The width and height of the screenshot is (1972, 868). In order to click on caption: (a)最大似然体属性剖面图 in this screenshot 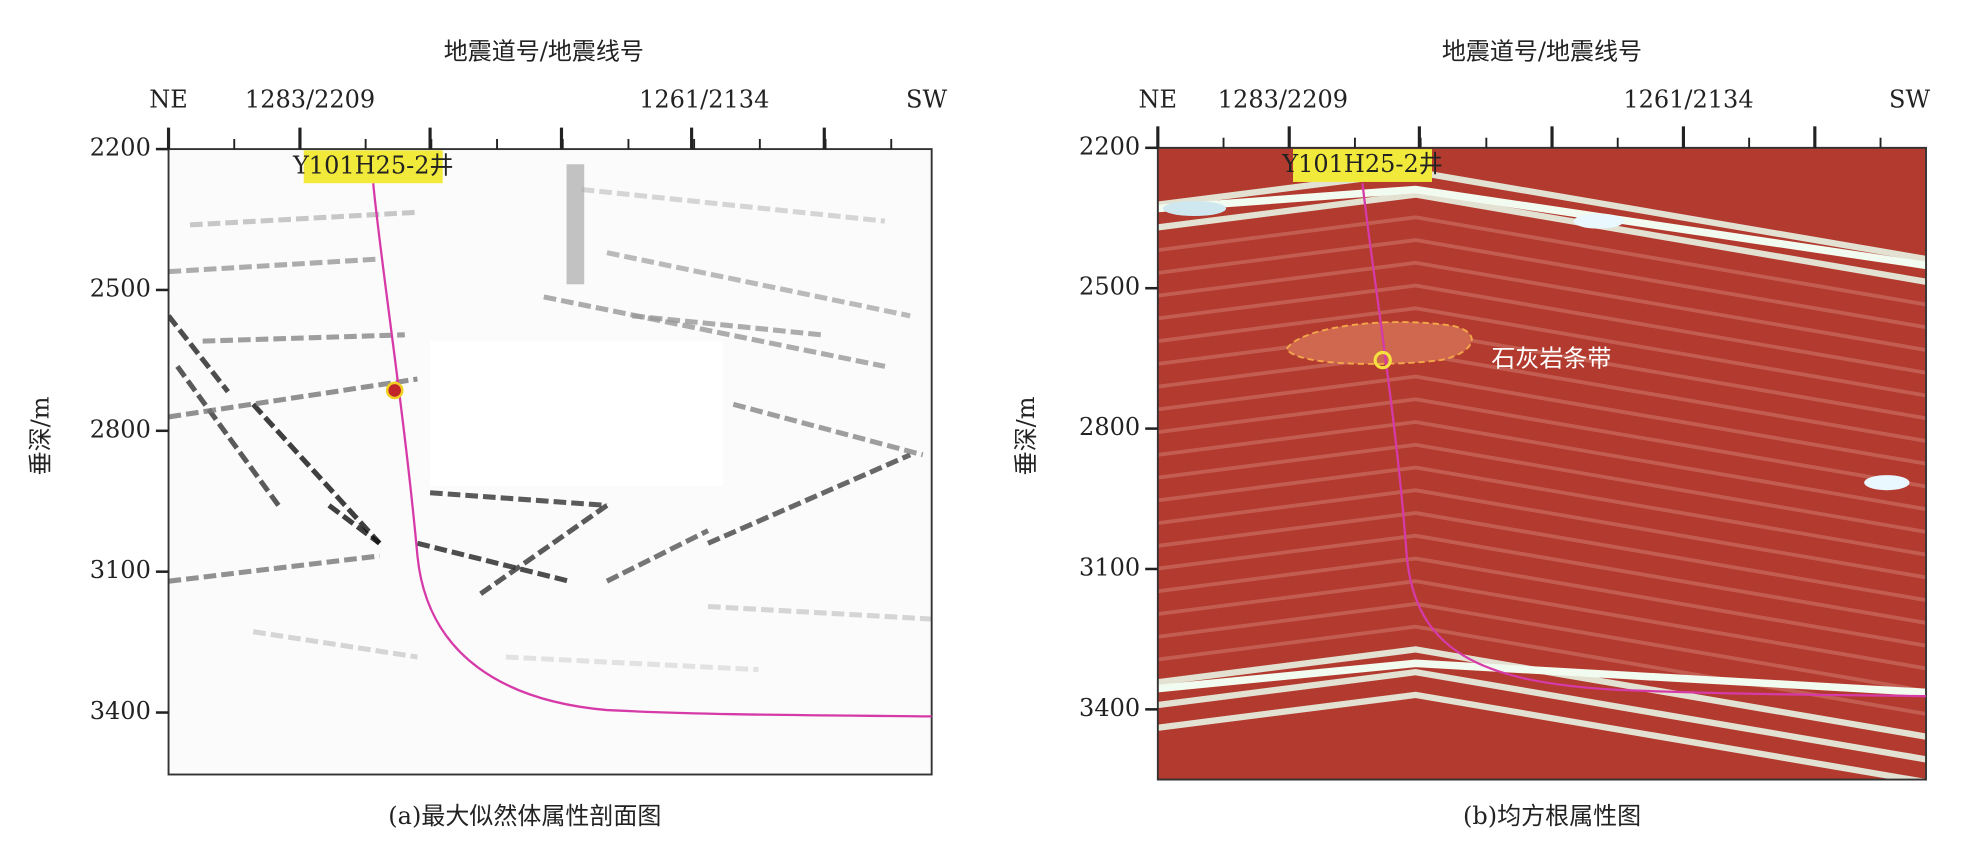, I will do `click(524, 816)`.